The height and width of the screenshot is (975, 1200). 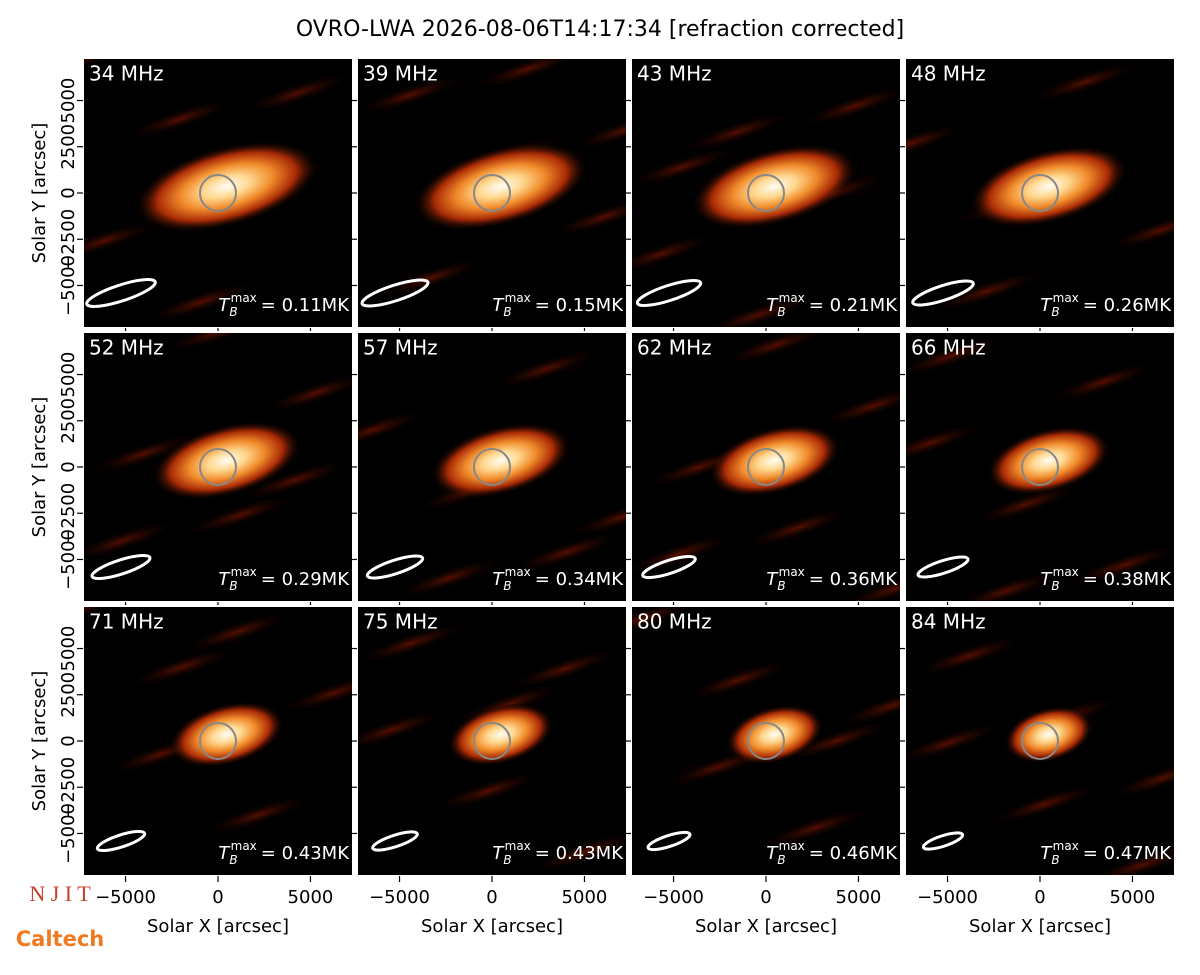 What do you see at coordinates (400, 348) in the screenshot?
I see `panel-title: 57 MHz` at bounding box center [400, 348].